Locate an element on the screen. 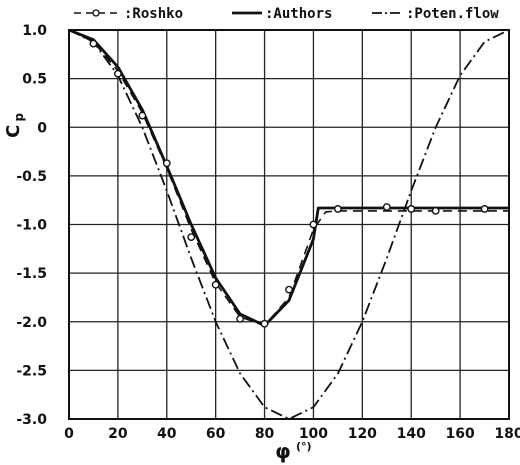  y-tick-labels: 1.0 0.5 0 -0.5 -1.0 -1.5 -2.0 -2.5 -3.0 is located at coordinates (31, 225).